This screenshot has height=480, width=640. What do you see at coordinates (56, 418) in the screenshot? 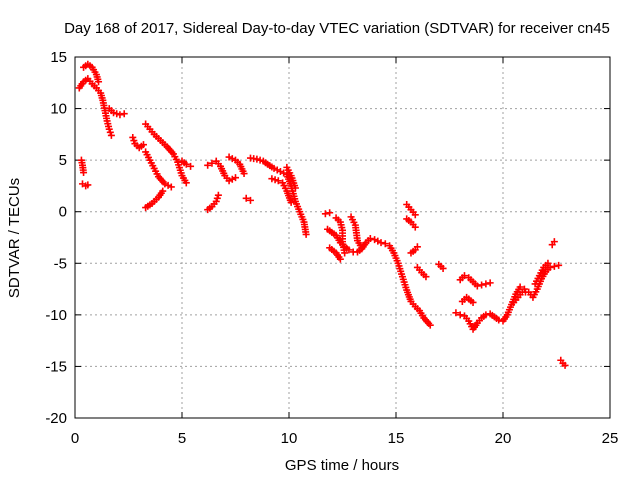
I see `y-tick-label: -20` at bounding box center [56, 418].